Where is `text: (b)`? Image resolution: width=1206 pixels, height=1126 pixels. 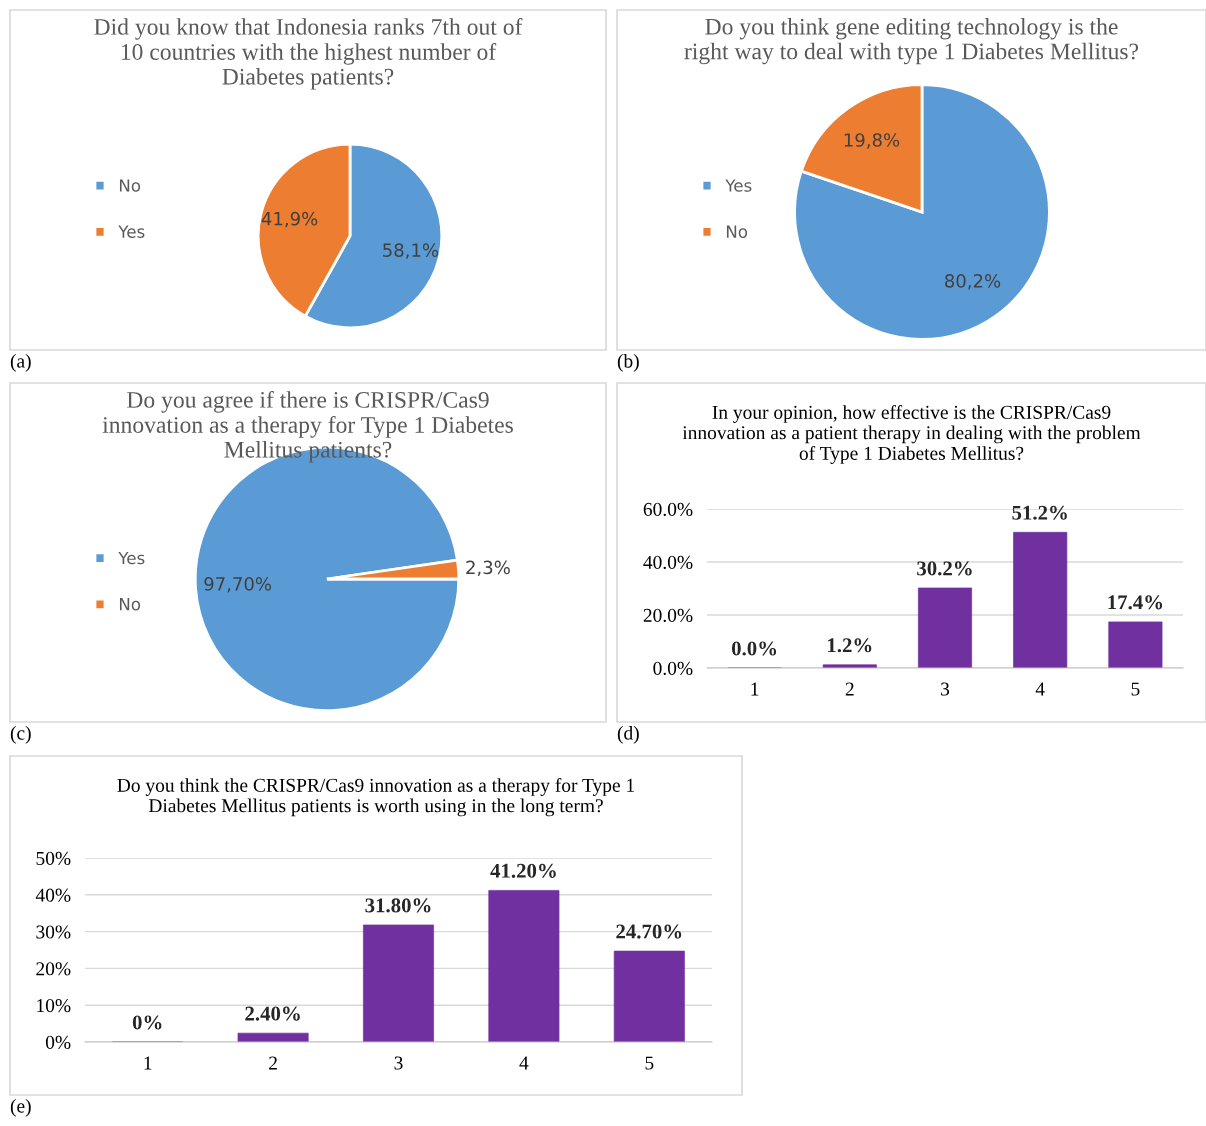
text: (b) is located at coordinates (628, 363).